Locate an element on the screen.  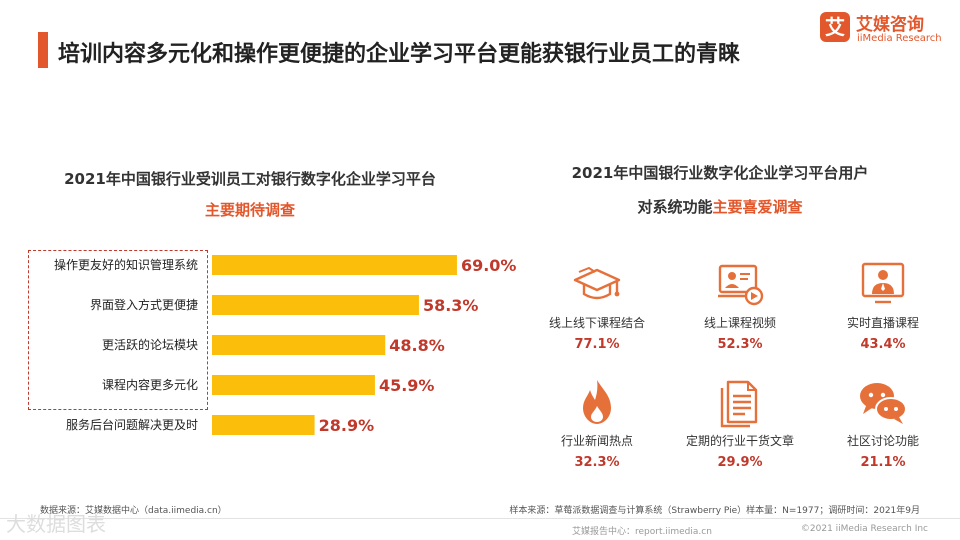
logo-mark-icon: 艾 is located at coordinates (835, 27).